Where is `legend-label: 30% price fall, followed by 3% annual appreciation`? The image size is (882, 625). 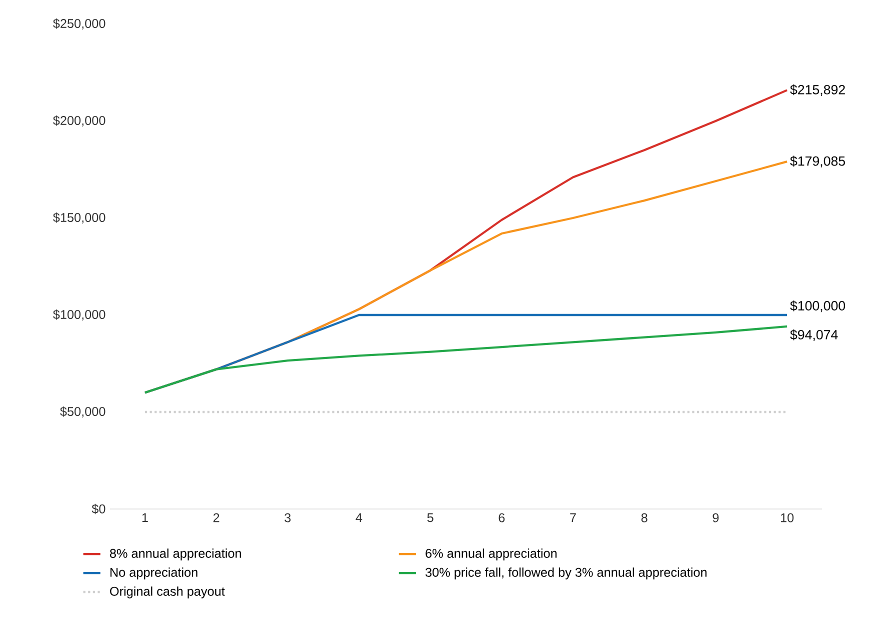
legend-label: 30% price fall, followed by 3% annual appreciation is located at coordinates (566, 574).